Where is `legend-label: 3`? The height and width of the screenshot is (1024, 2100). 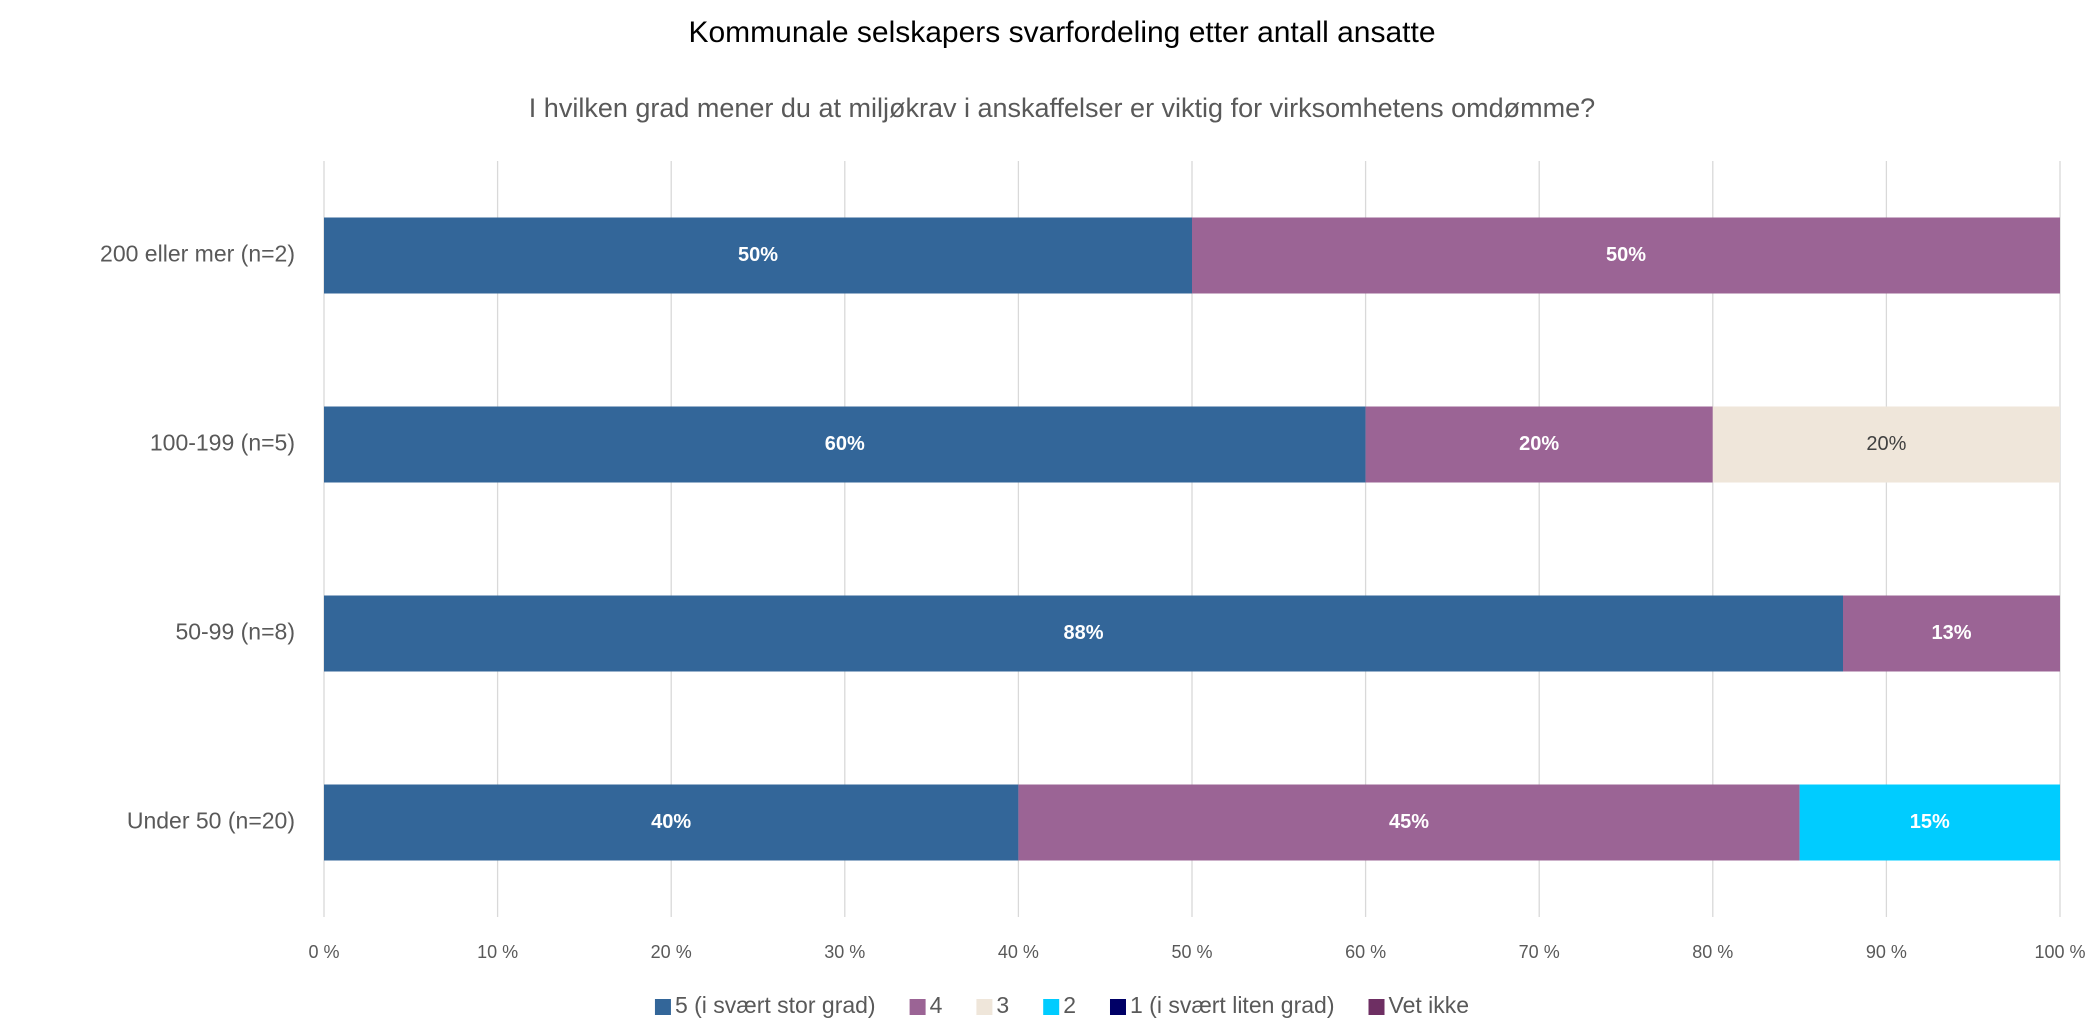
legend-label: 3 is located at coordinates (1002, 1005).